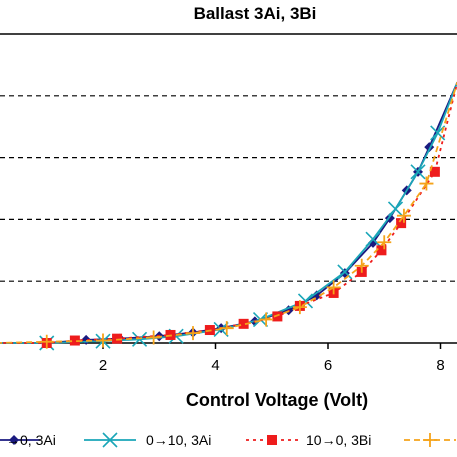 This screenshot has height=457, width=457. What do you see at coordinates (228, 440) in the screenshot?
I see `legend: →0, 3Ai 0→10, 3Ai 10→0, 3Bi` at bounding box center [228, 440].